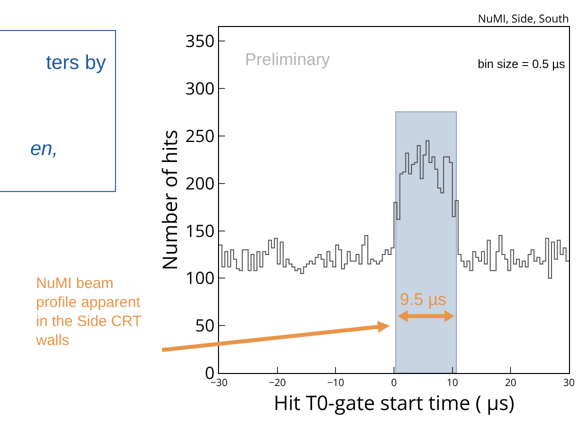  Describe the element at coordinates (200, 135) in the screenshot. I see `y-tick-label: 250` at that location.